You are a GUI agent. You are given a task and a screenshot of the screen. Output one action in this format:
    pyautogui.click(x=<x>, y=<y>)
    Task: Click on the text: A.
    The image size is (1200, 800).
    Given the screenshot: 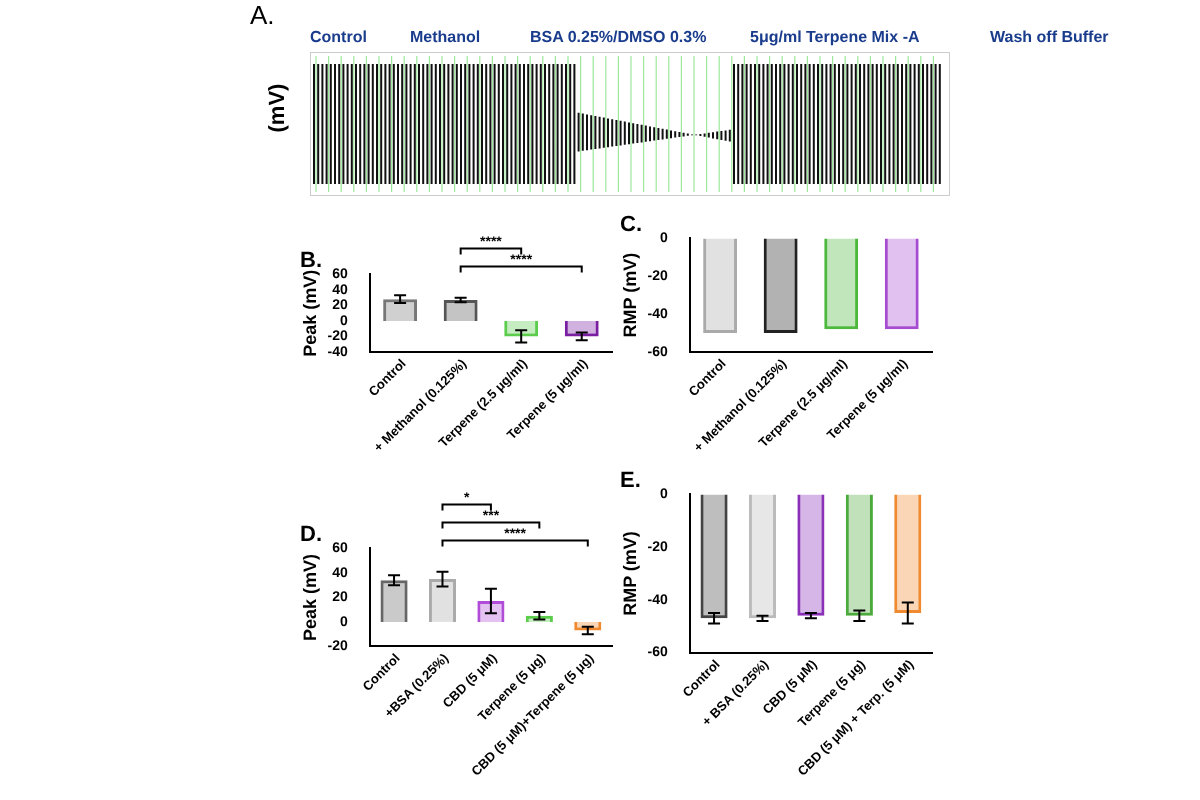 What is the action you would take?
    pyautogui.click(x=262, y=15)
    